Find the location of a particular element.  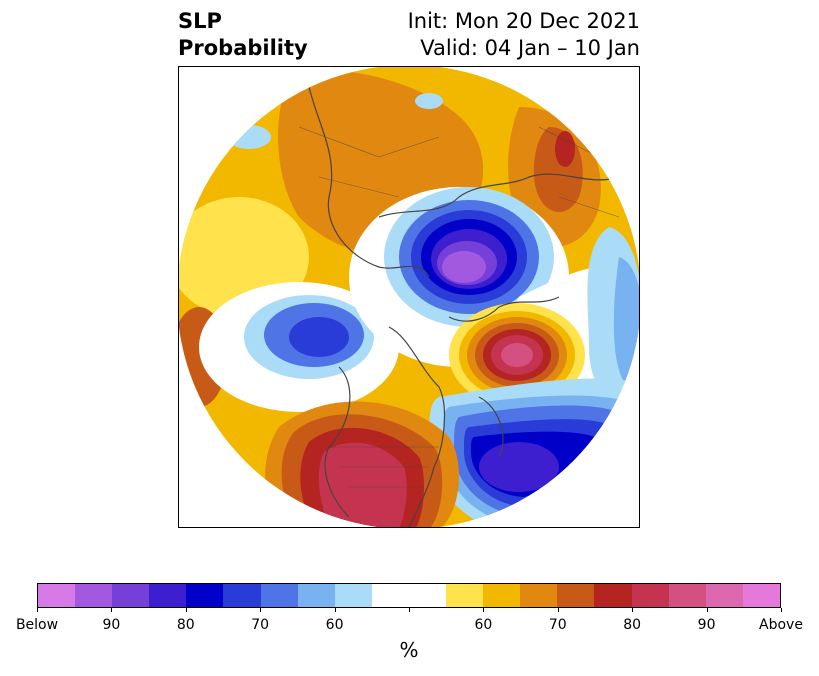

title-variable: SLP is located at coordinates (200, 21).